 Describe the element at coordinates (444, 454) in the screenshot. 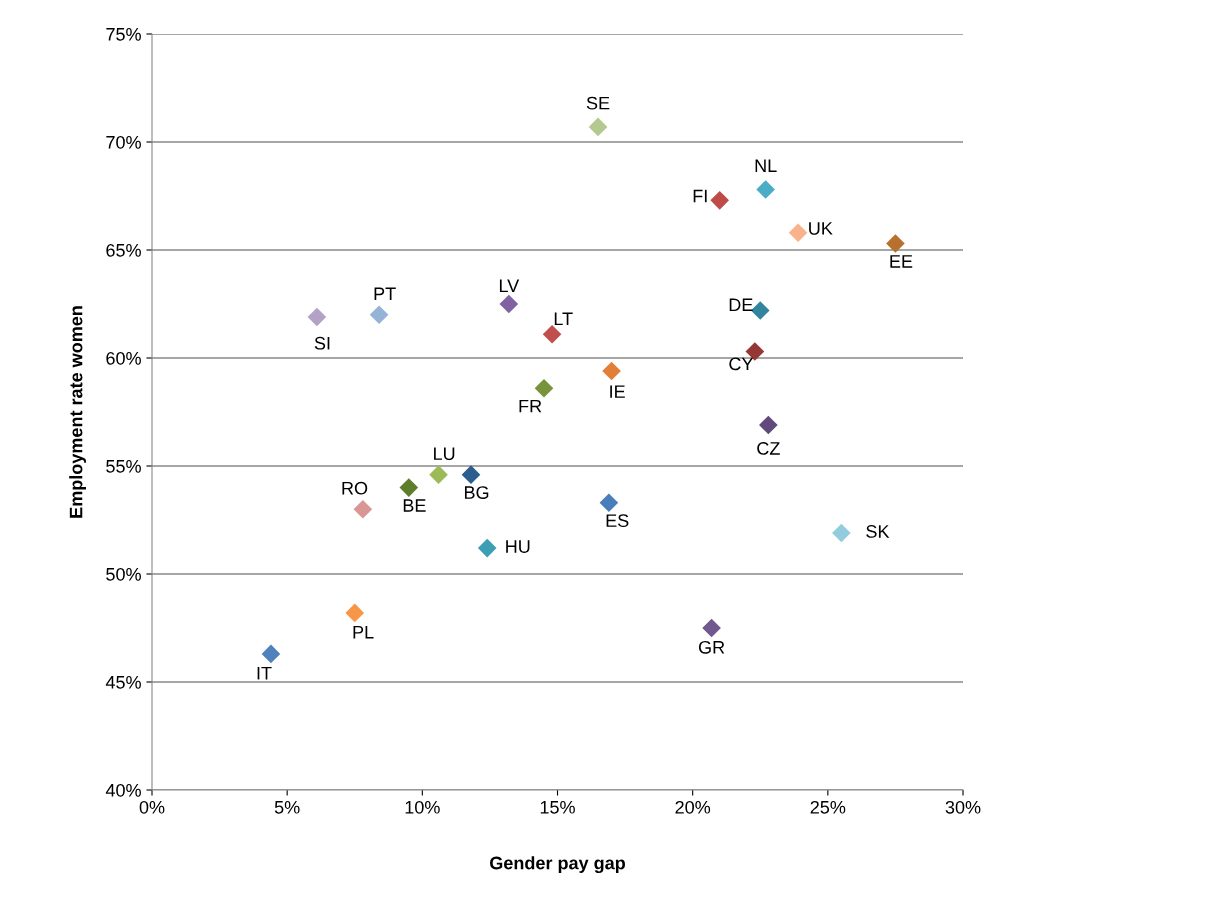

I see `annotation: LU` at that location.